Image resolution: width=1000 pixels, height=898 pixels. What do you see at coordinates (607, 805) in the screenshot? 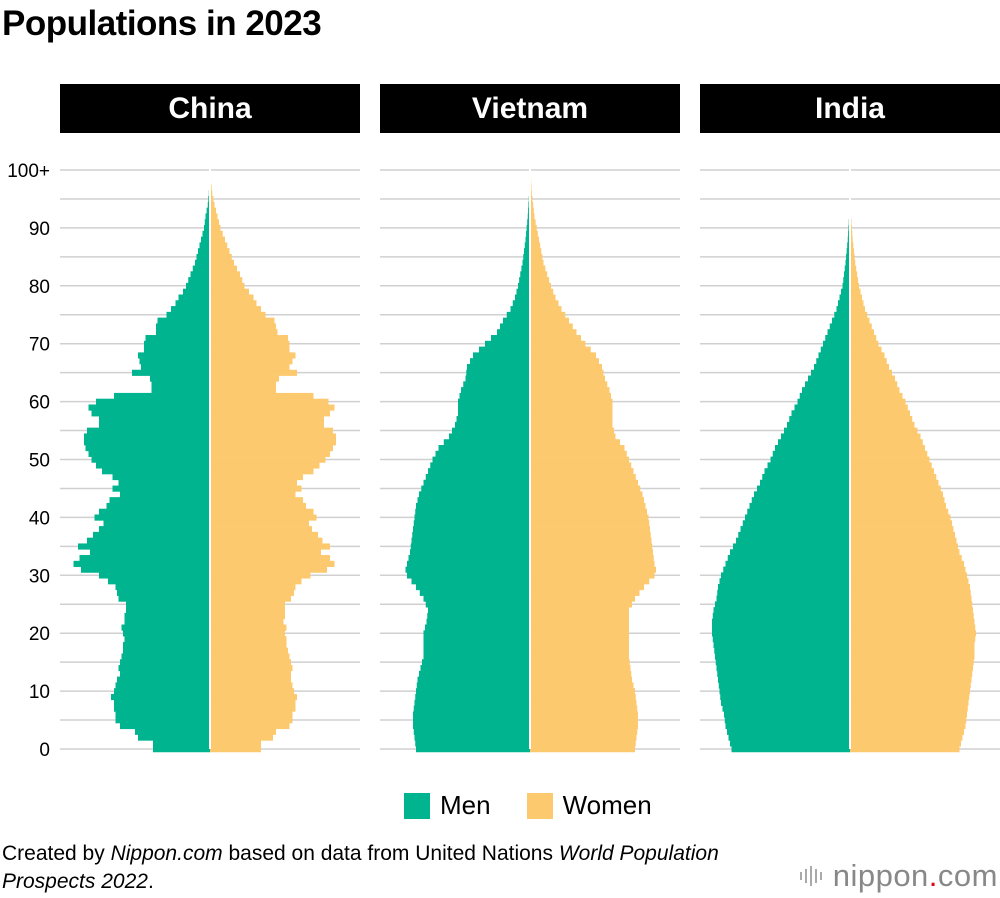
I see `legend-label-women: Women` at bounding box center [607, 805].